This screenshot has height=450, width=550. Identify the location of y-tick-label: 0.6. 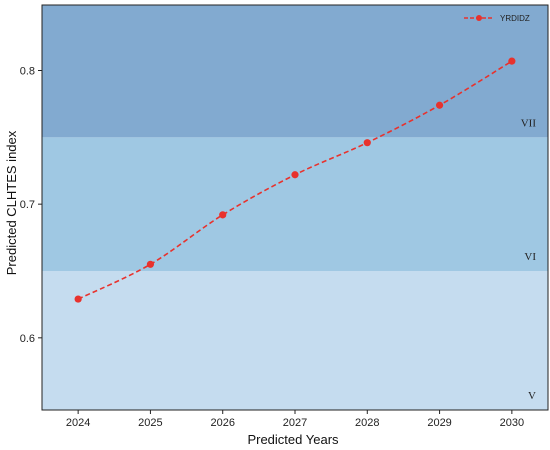
(27, 339).